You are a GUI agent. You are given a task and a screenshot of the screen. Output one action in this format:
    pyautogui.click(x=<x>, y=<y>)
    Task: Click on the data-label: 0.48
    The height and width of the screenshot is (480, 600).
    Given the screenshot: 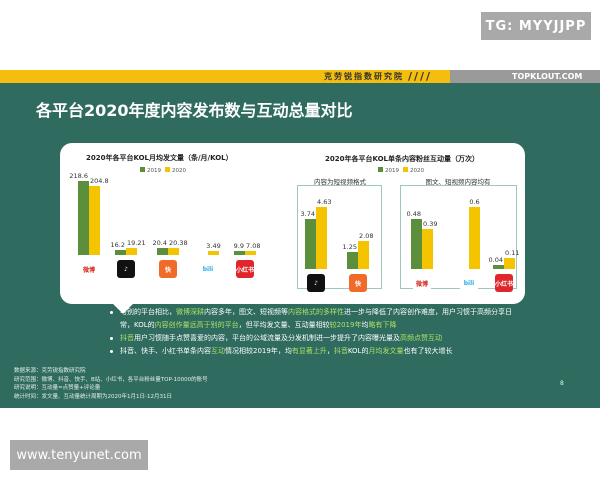 What is the action you would take?
    pyautogui.click(x=413, y=214)
    